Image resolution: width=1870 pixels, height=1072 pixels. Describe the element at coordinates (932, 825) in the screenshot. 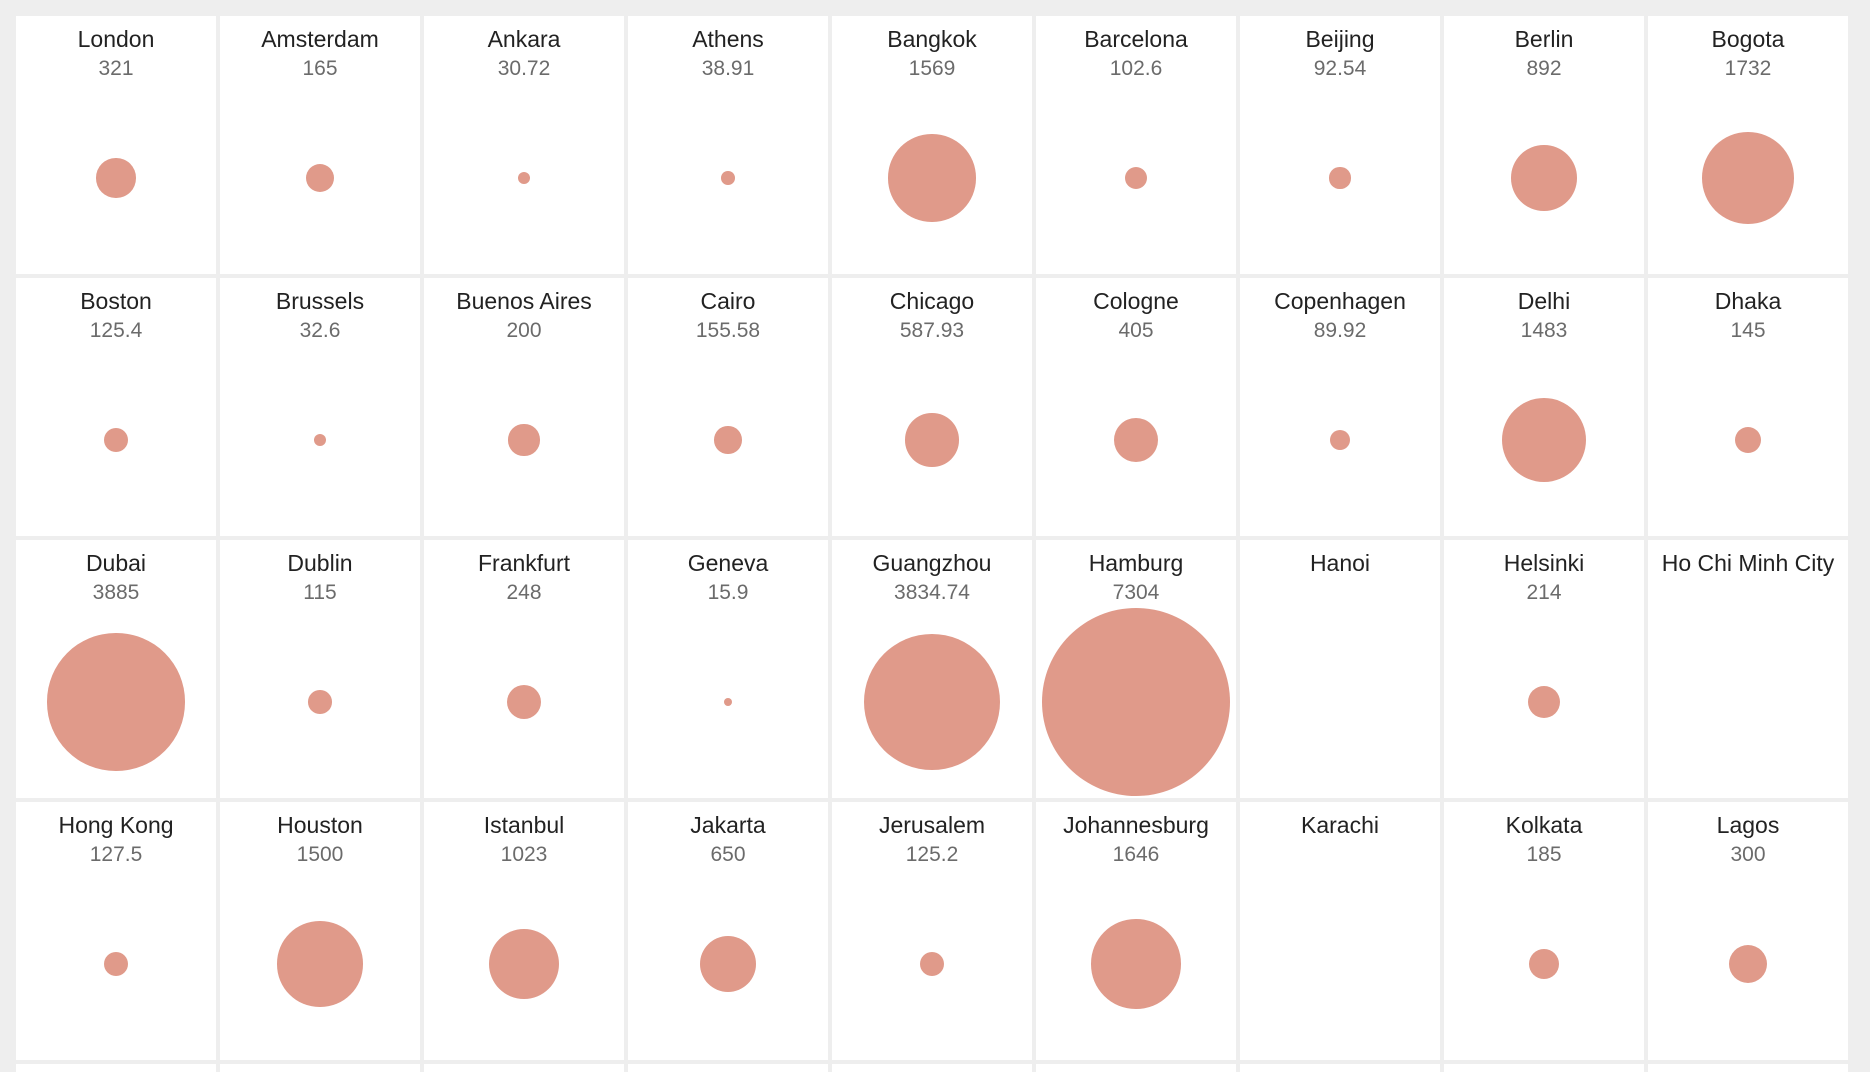

I see `city-name-label: Jerusalem` at that location.